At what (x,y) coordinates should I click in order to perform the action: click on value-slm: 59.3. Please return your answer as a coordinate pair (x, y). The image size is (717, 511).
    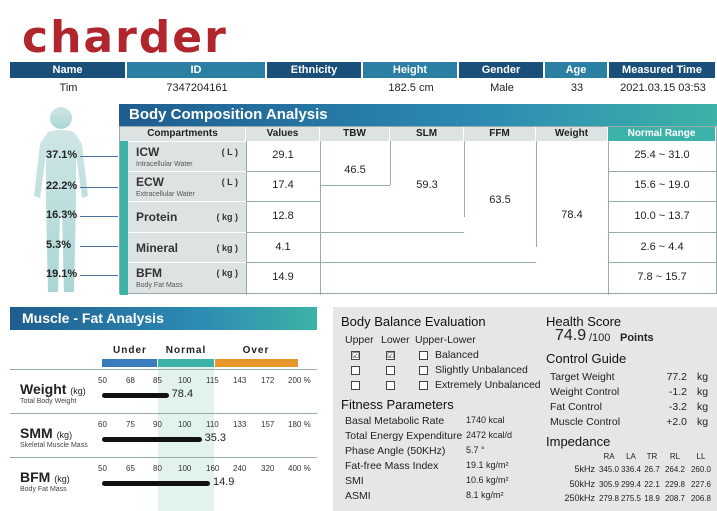
    Looking at the image, I should click on (427, 185).